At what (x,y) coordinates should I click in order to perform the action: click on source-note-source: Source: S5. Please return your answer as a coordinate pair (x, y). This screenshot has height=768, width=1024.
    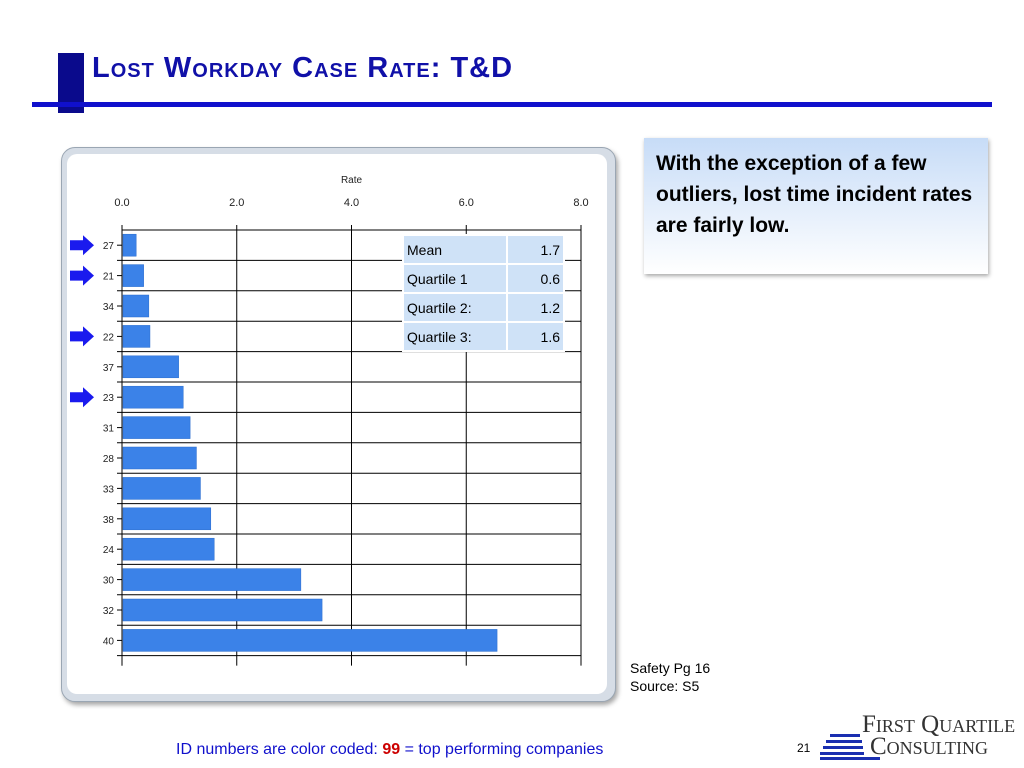
    Looking at the image, I should click on (665, 686).